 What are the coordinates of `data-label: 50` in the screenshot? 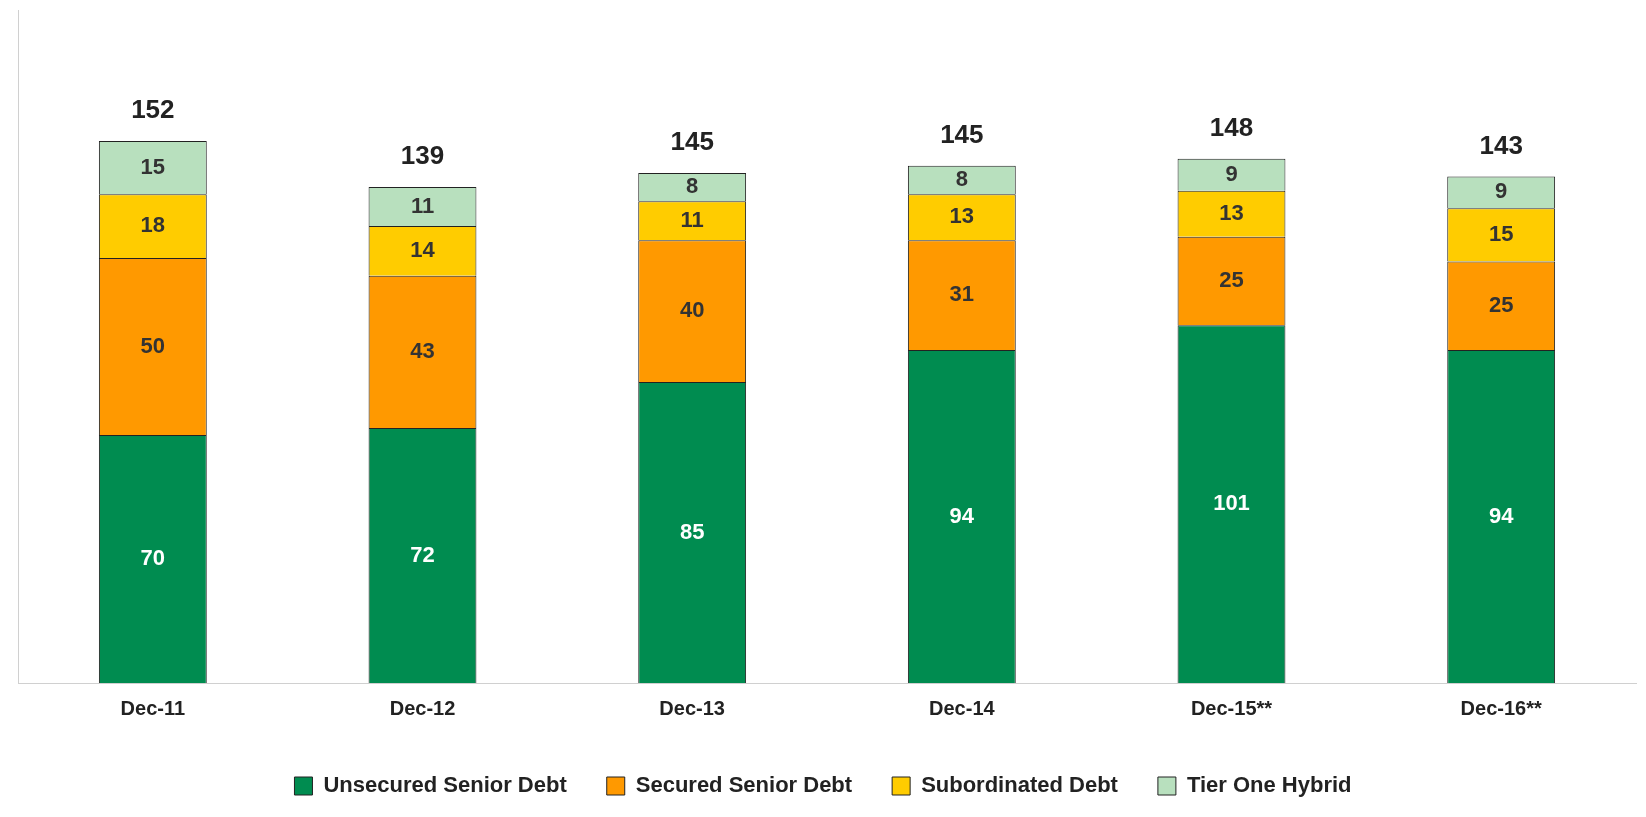 It's located at (153, 345).